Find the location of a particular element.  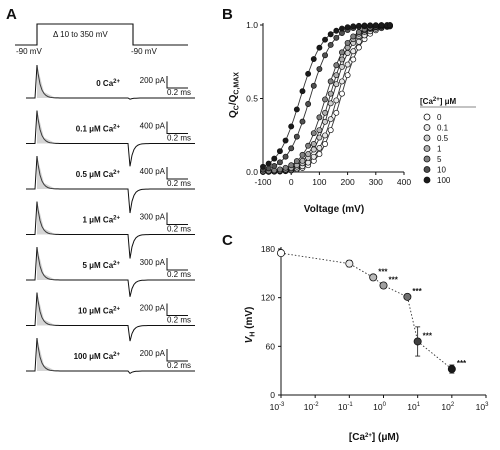

panel-b-data is located at coordinates (326, 98).